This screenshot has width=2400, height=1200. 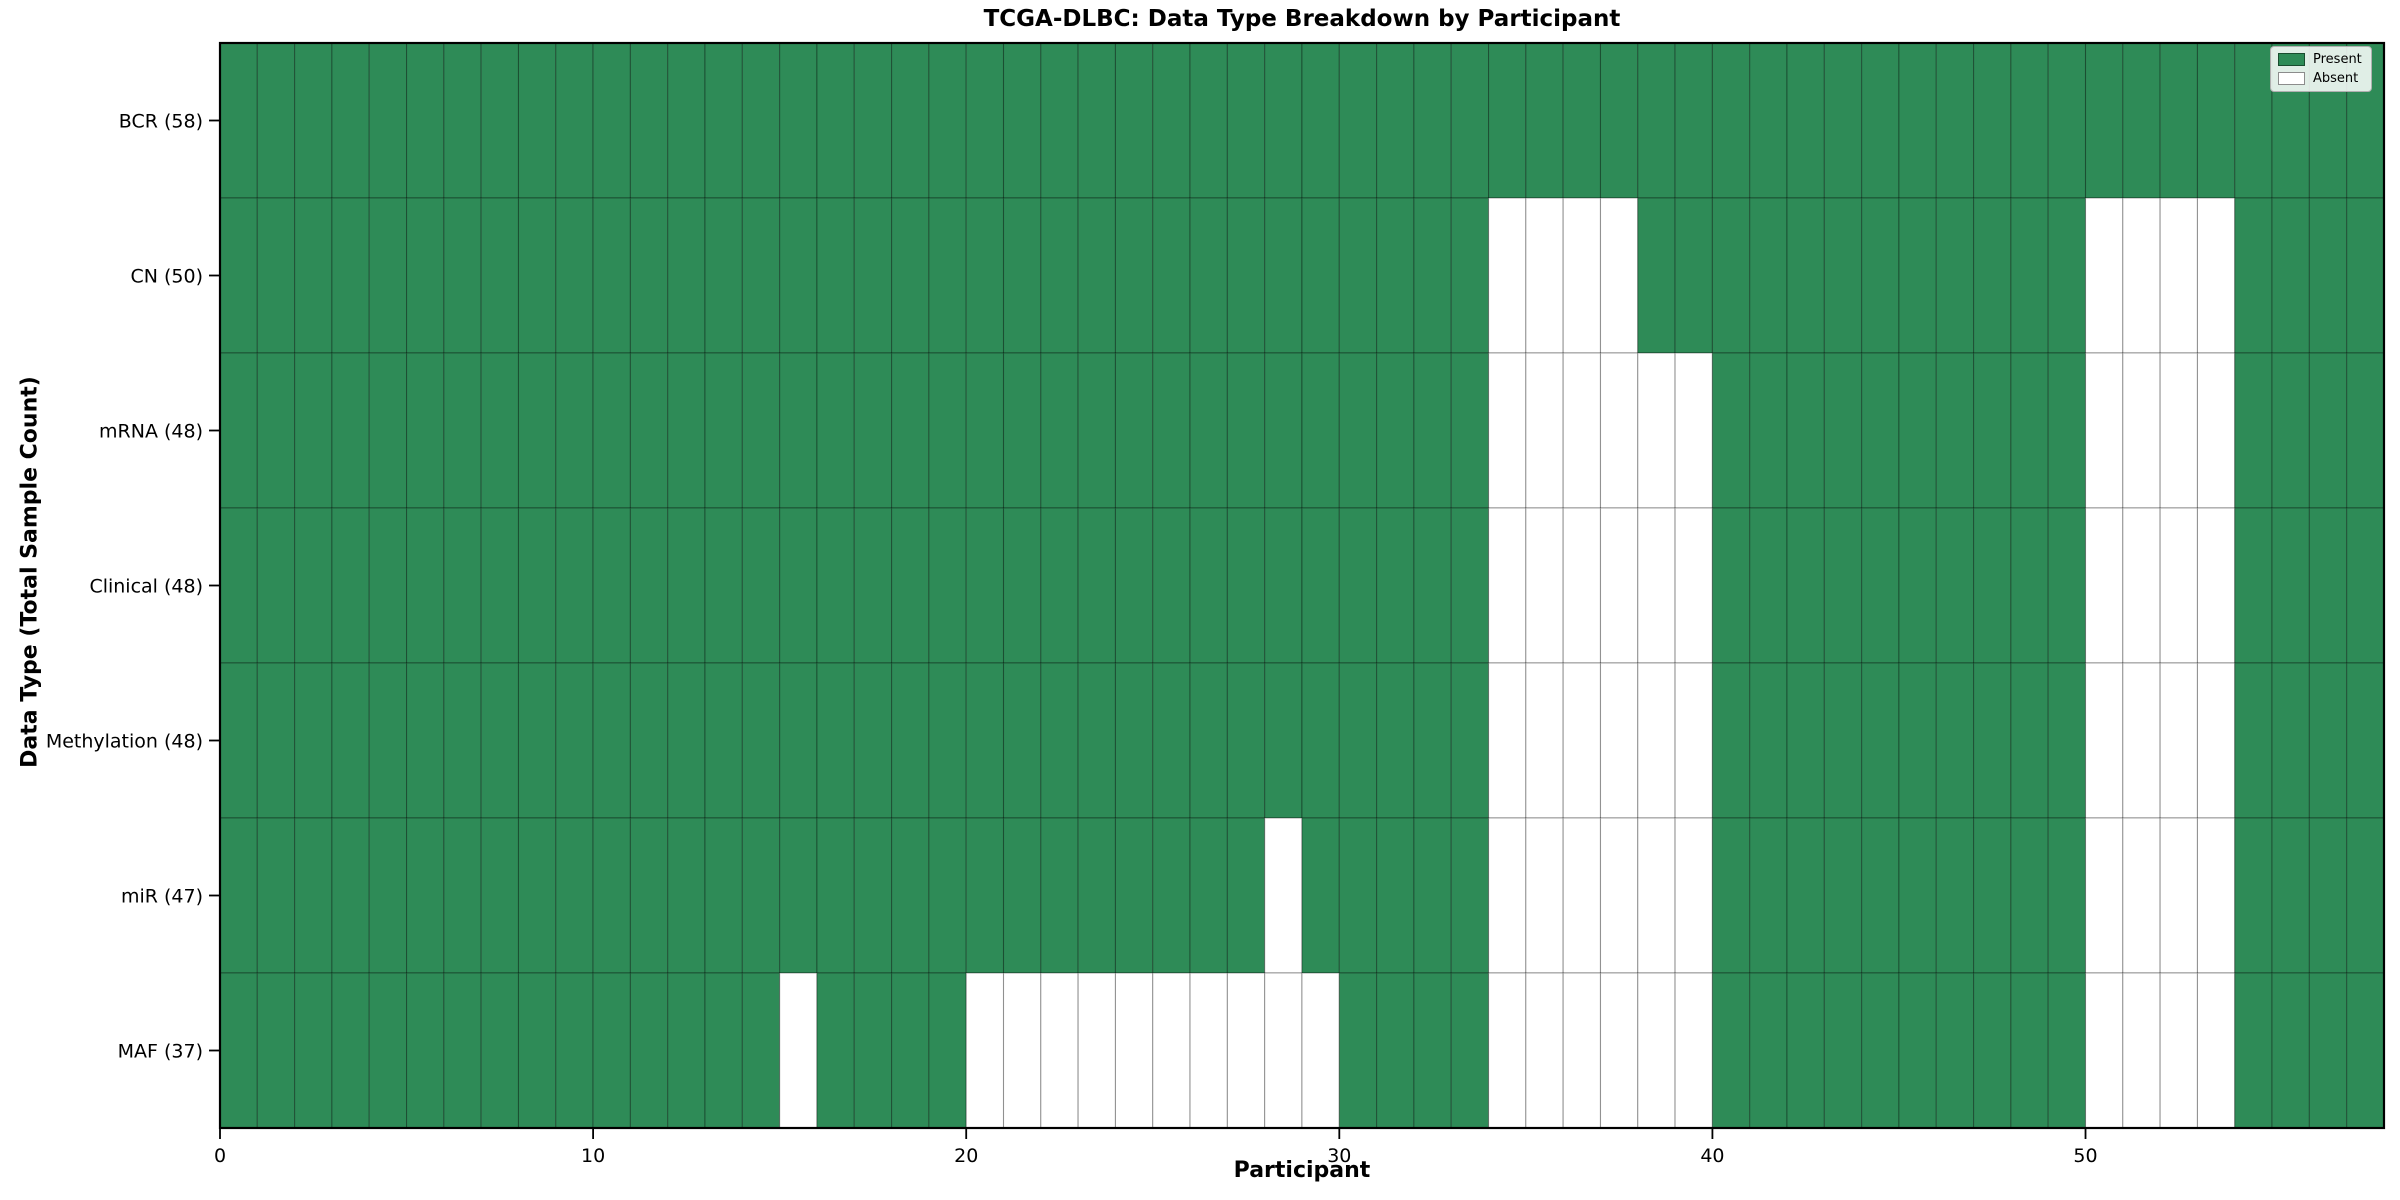 What do you see at coordinates (124, 742) in the screenshot?
I see `y-tick-label: Methylation (48)` at bounding box center [124, 742].